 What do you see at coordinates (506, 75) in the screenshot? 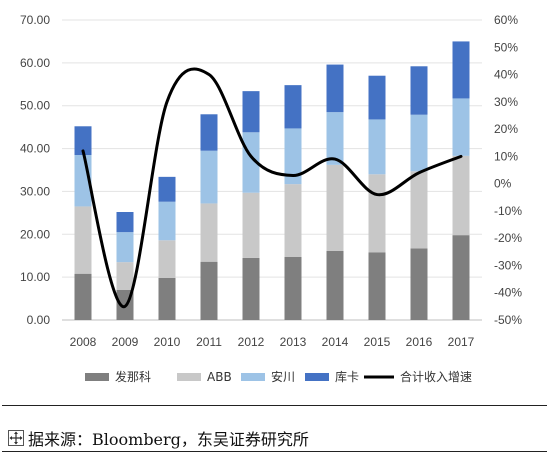
I see `right-tick-label: 40%` at bounding box center [506, 75].